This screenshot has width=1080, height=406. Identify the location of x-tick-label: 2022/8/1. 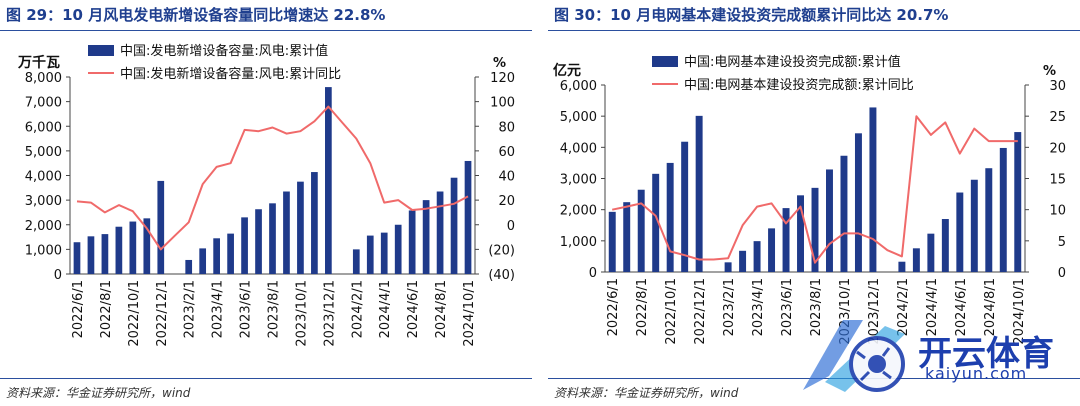
(642, 307).